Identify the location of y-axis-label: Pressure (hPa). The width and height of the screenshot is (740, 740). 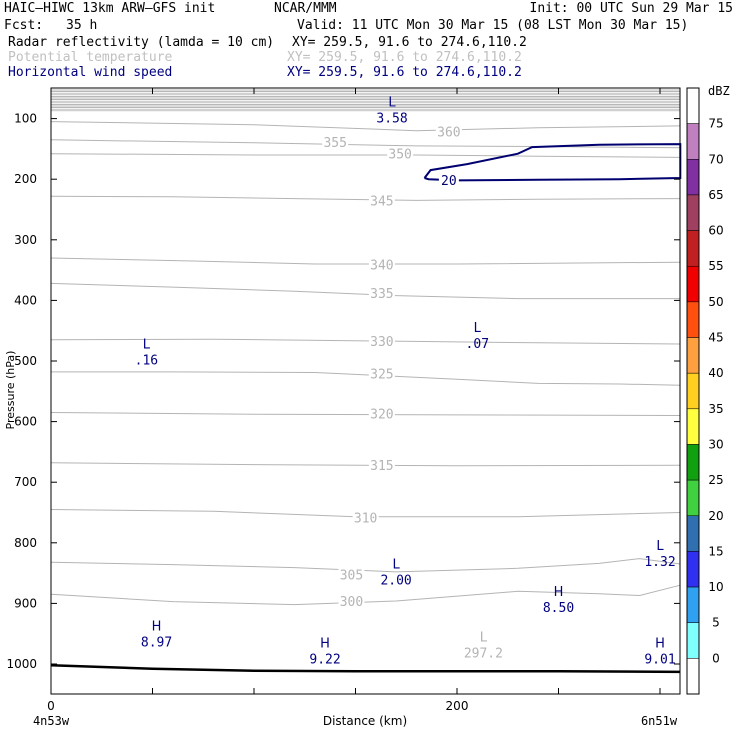
(10, 390).